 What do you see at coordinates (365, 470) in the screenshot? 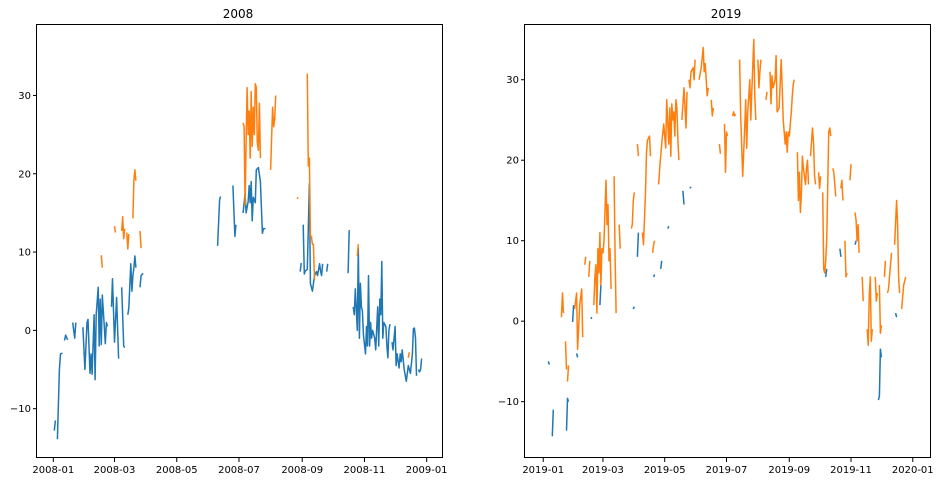
I see `x-tick-label: 2008-11` at bounding box center [365, 470].